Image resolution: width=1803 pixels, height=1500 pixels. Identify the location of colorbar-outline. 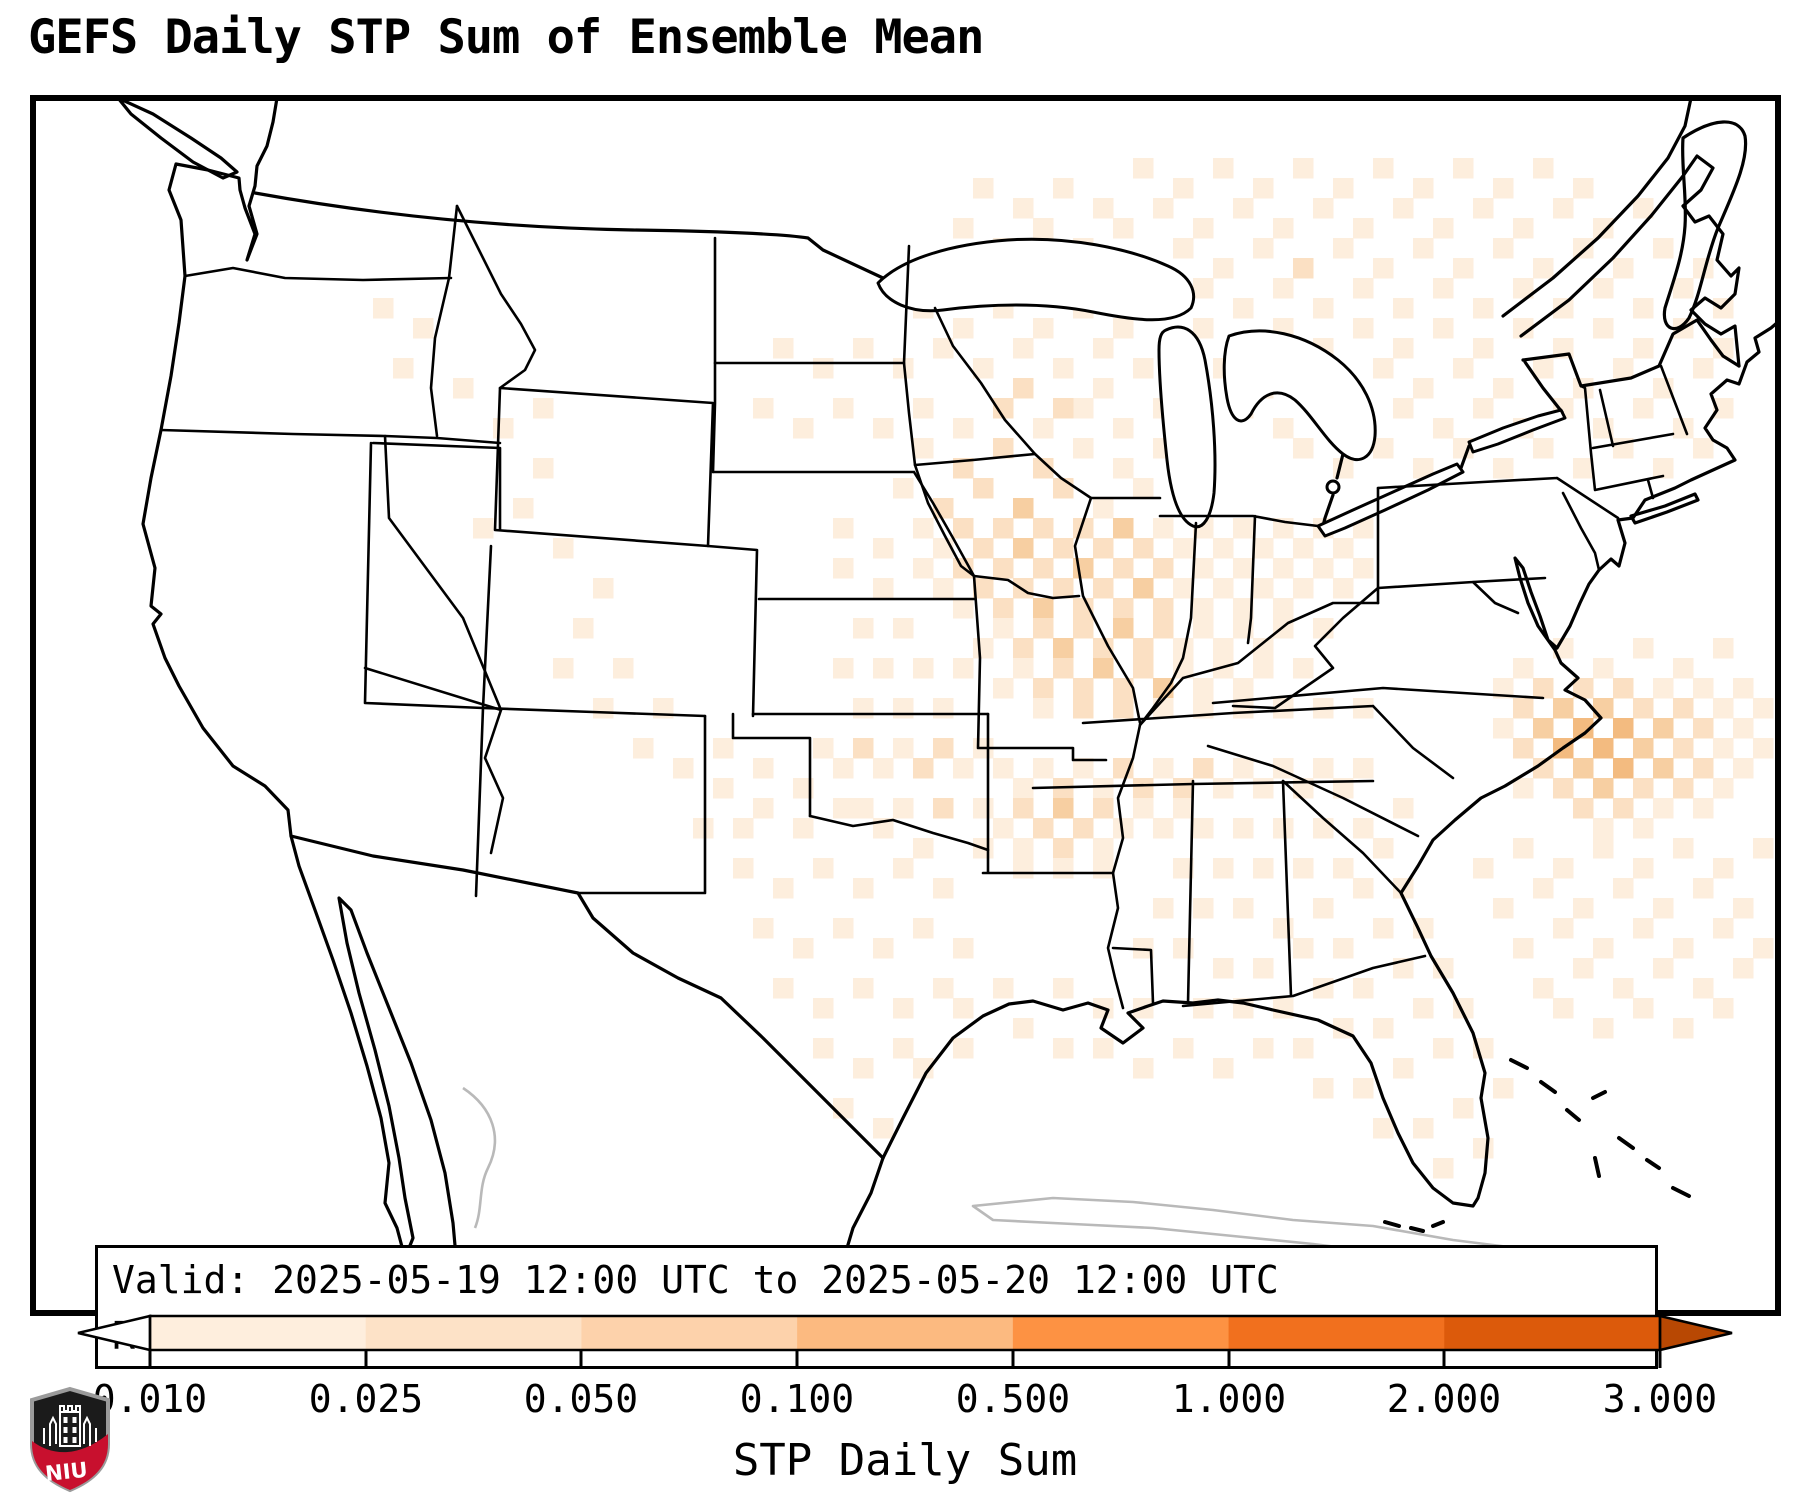
(905, 1333).